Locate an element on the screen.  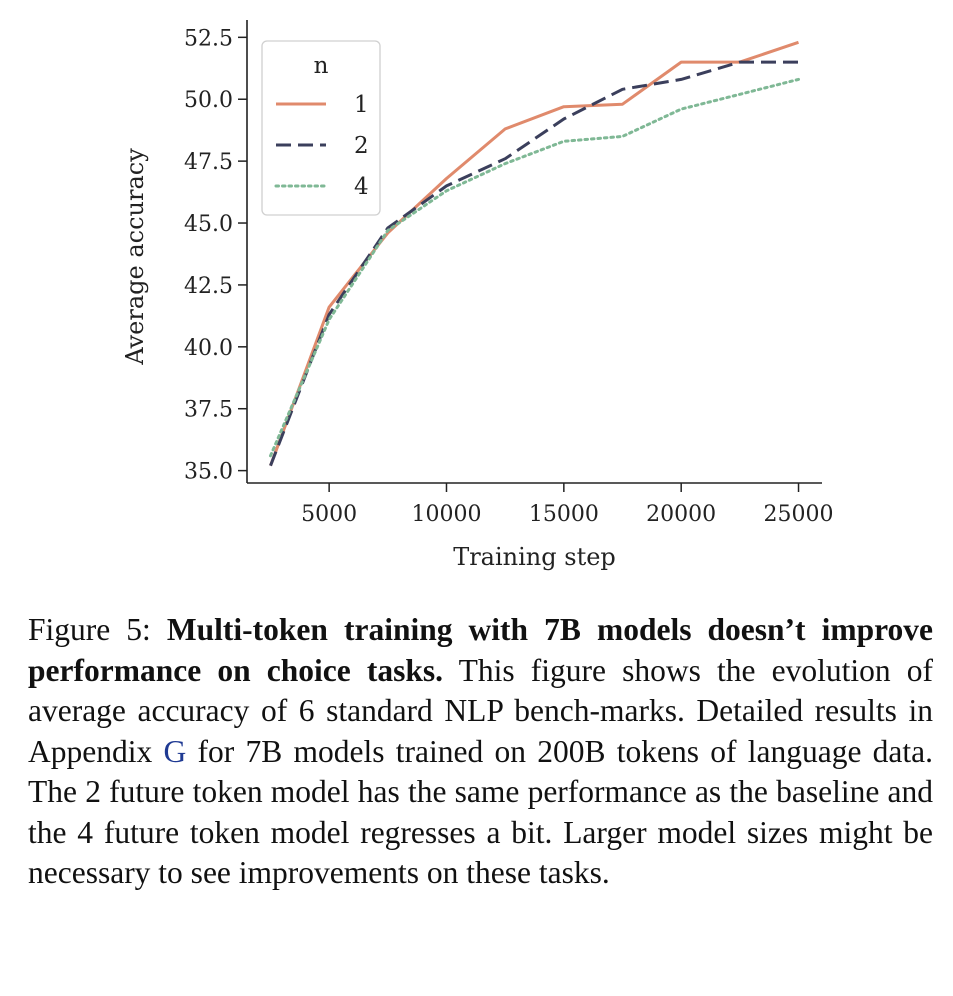
legend-label-n1: 1 is located at coordinates (361, 105).